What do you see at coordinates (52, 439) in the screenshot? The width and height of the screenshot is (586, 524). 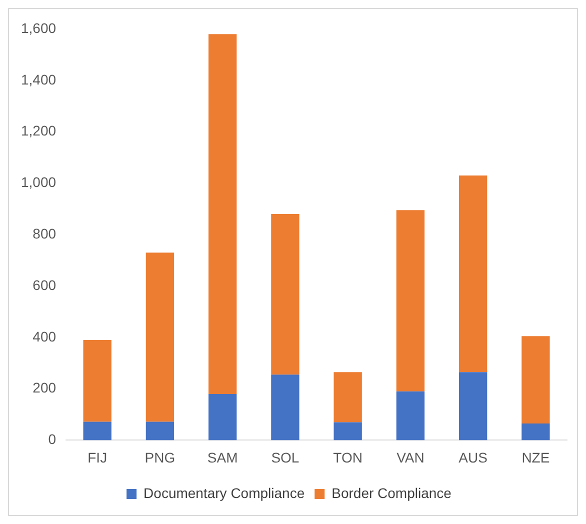 I see `y-tick-label: 0` at bounding box center [52, 439].